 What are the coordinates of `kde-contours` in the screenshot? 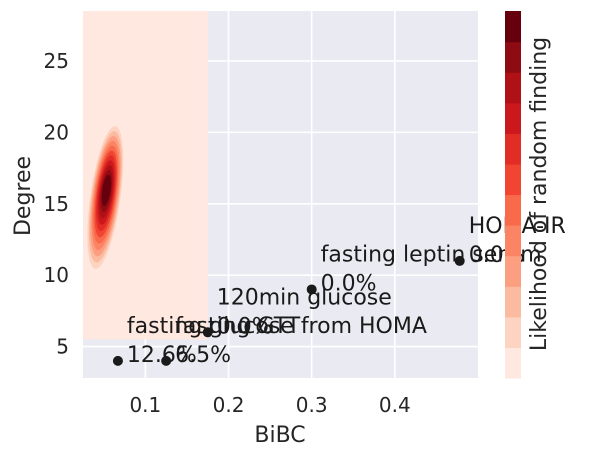 It's located at (105, 197).